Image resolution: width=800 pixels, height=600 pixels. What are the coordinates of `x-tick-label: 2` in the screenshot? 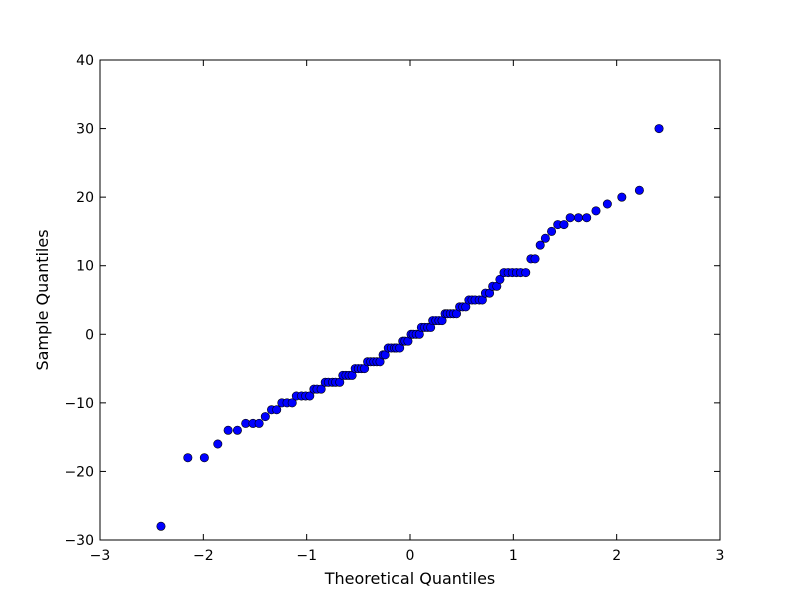 It's located at (616, 556).